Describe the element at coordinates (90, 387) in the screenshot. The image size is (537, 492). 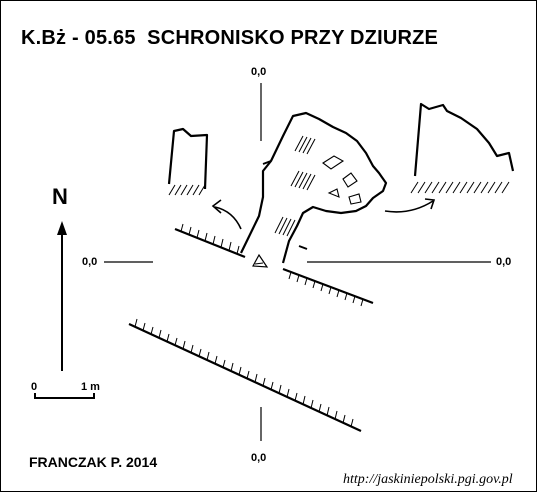
I see `scale-length-label: 1 m` at that location.